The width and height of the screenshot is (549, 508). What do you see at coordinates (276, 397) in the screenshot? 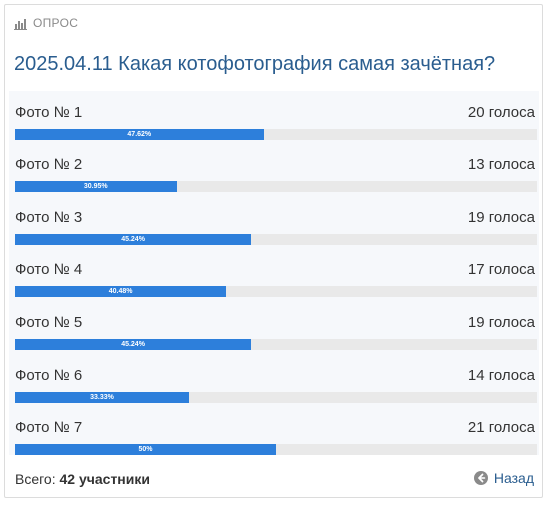
I see `option-bar-track: 33.33%` at bounding box center [276, 397].